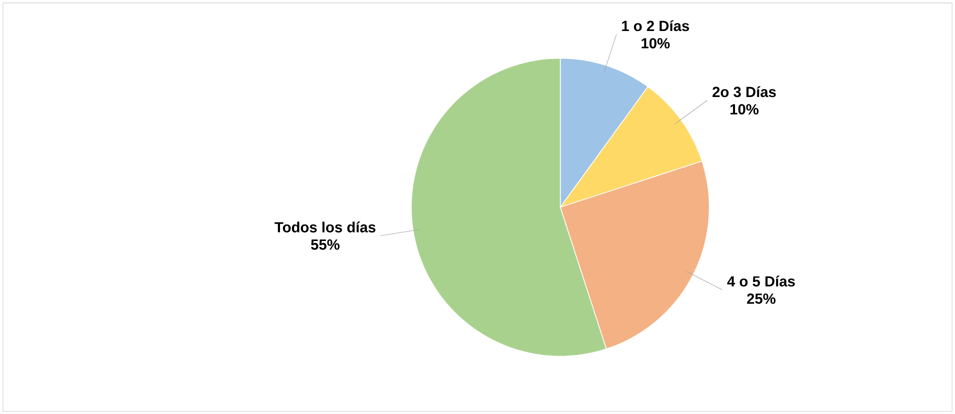  I want to click on data-label: 55%, so click(325, 244).